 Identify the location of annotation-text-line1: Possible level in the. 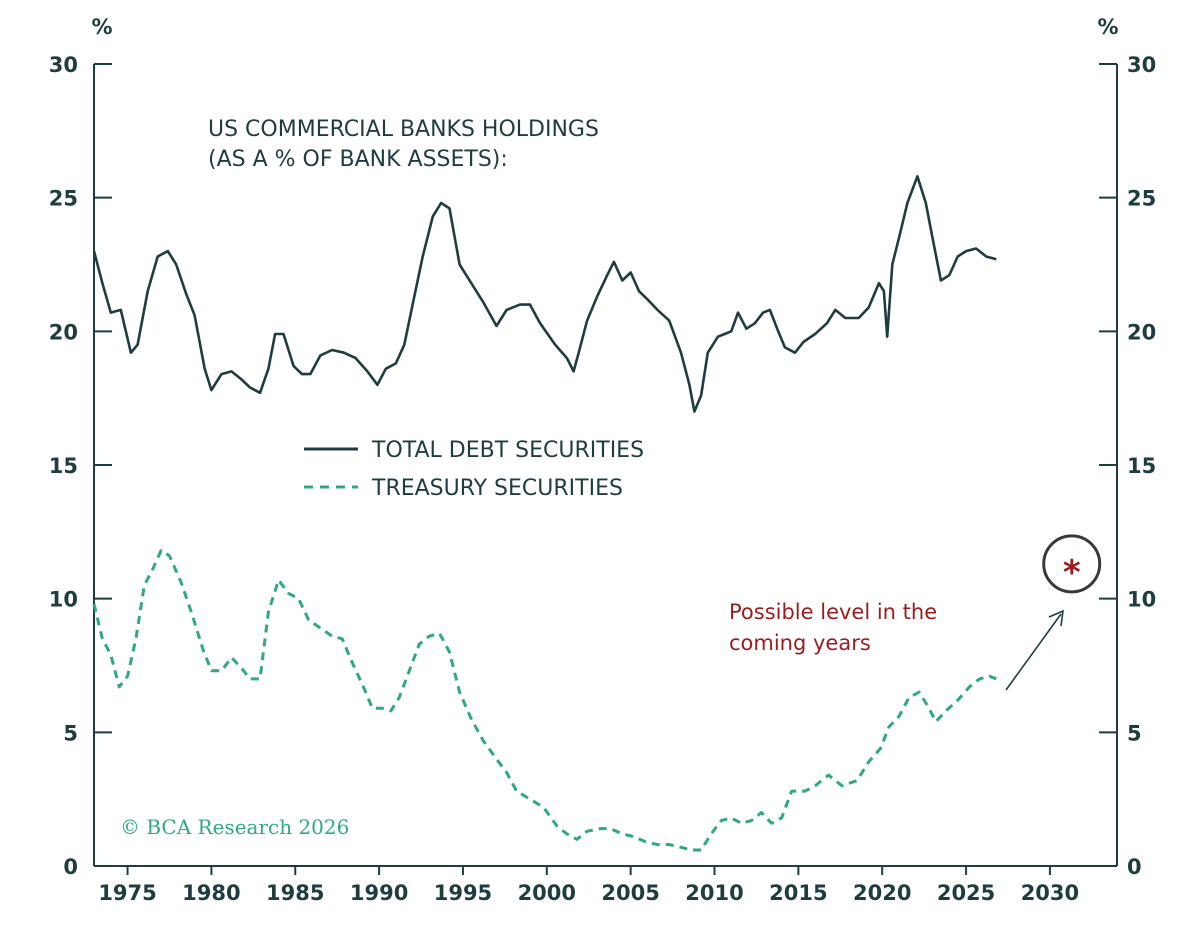
(833, 612).